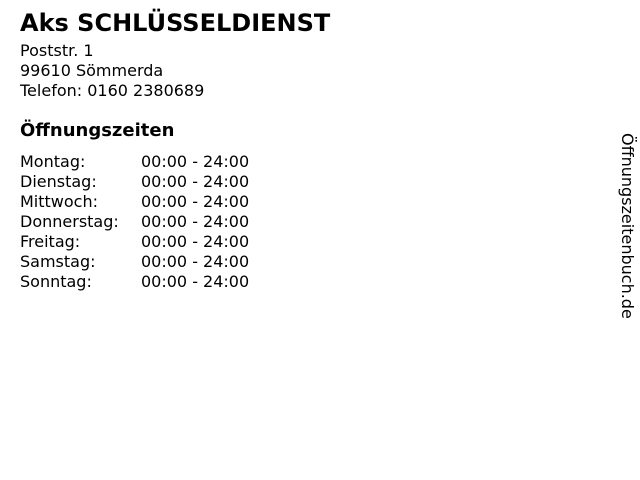 This screenshot has width=640, height=480. Describe the element at coordinates (53, 161) in the screenshot. I see `day-label: Montag:` at that location.